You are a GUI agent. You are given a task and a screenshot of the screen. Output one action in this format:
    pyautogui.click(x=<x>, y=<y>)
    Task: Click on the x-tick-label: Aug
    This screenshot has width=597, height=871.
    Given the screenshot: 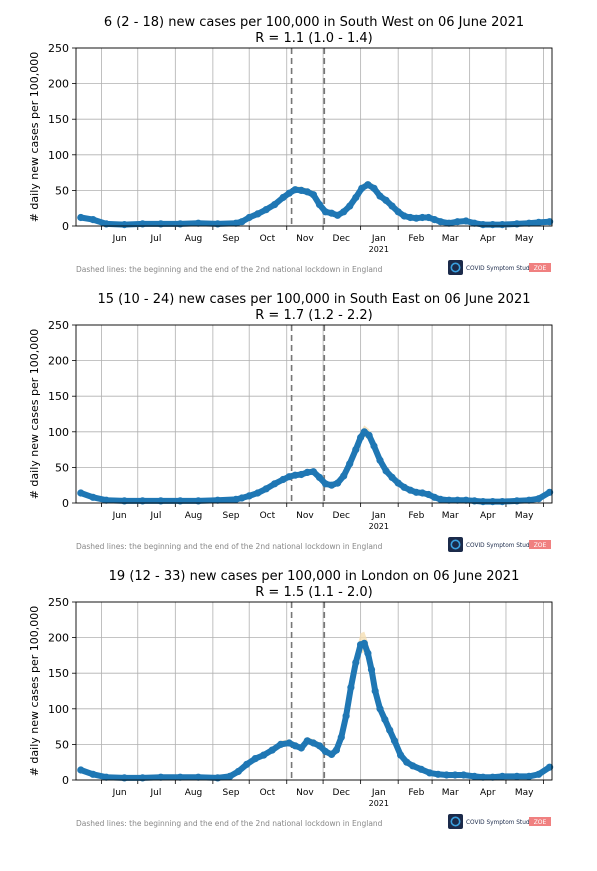 What is the action you would take?
    pyautogui.click(x=194, y=793)
    